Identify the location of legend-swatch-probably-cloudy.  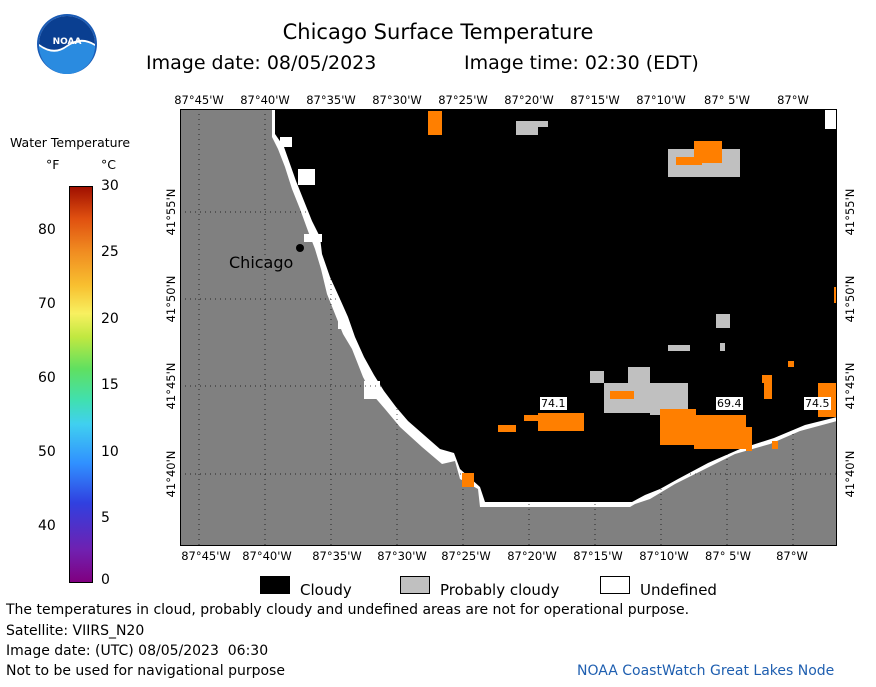
(415, 585).